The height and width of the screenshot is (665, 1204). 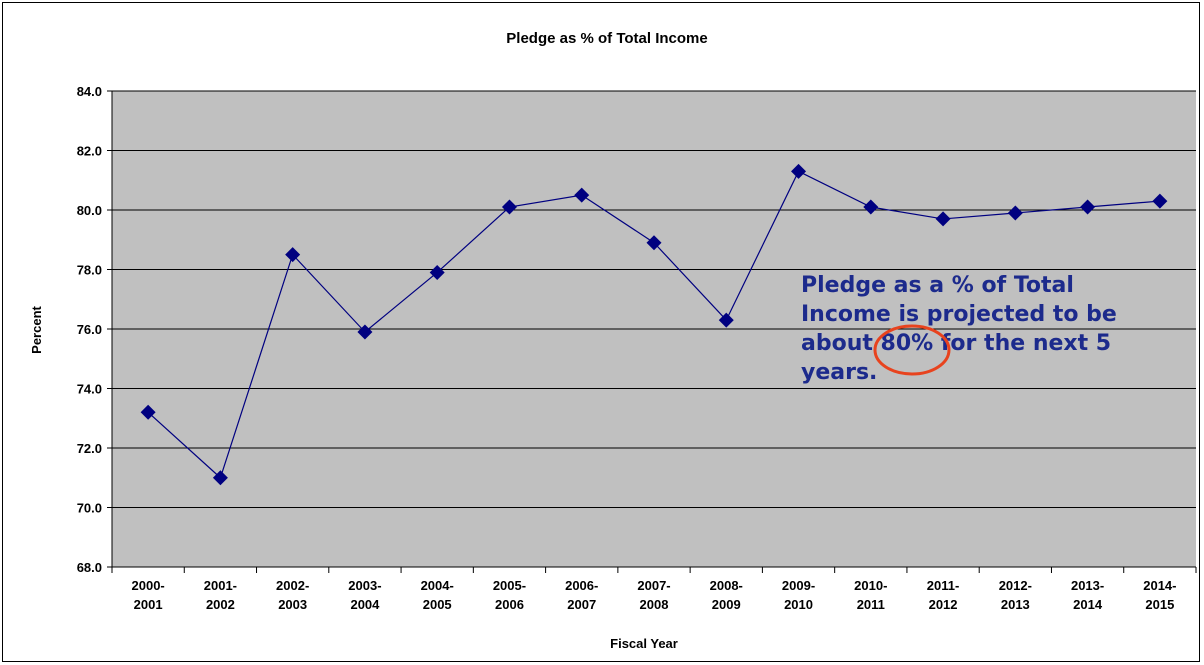 What do you see at coordinates (1087, 595) in the screenshot?
I see `x-tick-label: 2013-2014` at bounding box center [1087, 595].